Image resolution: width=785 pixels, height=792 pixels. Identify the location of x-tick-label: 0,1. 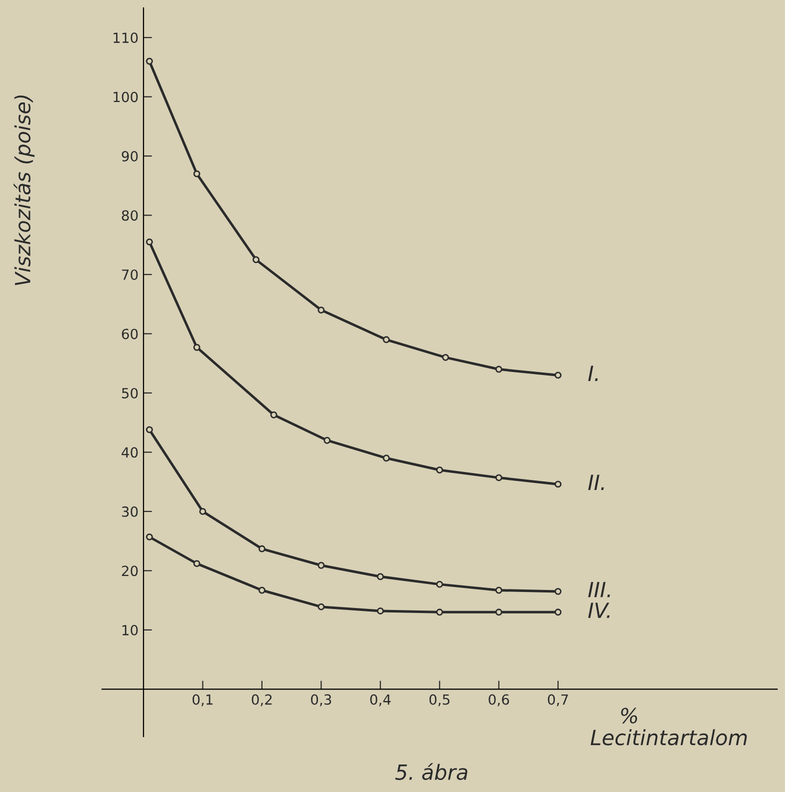
(202, 700).